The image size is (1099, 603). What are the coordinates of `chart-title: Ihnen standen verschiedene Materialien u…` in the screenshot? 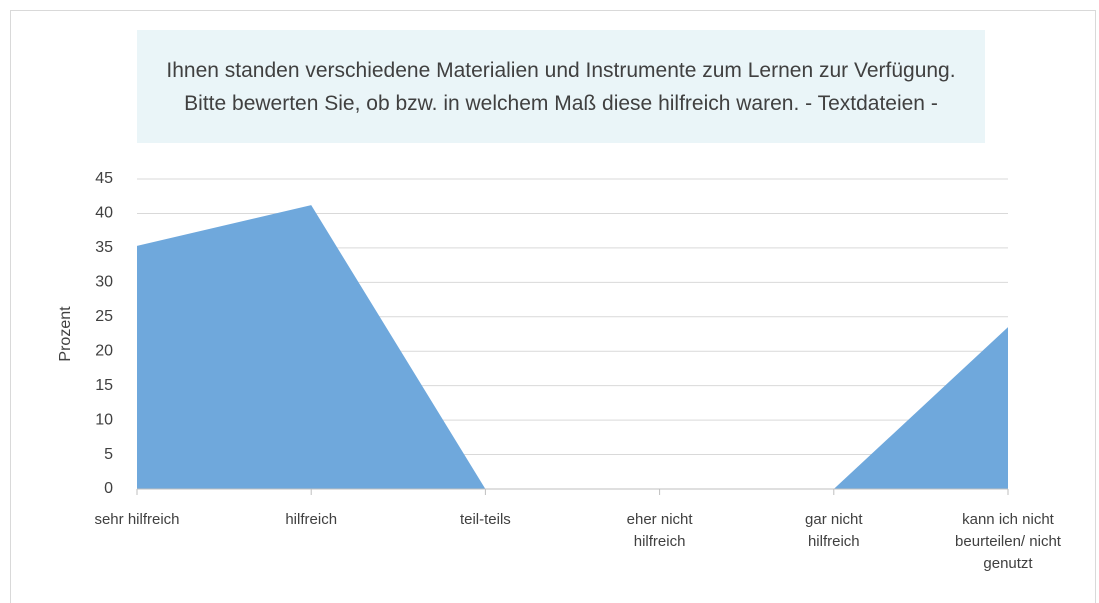 It's located at (561, 86).